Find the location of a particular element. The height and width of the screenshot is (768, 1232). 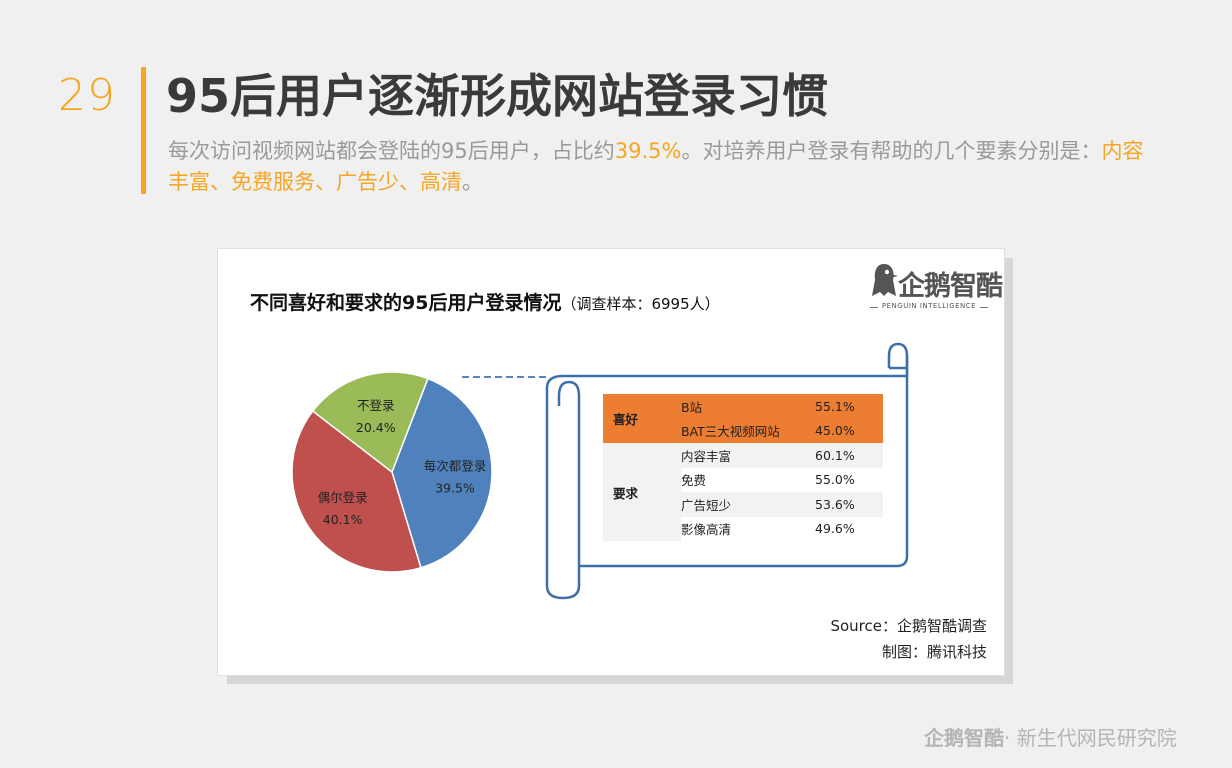

scroll-frame is located at coordinates (685, 471).